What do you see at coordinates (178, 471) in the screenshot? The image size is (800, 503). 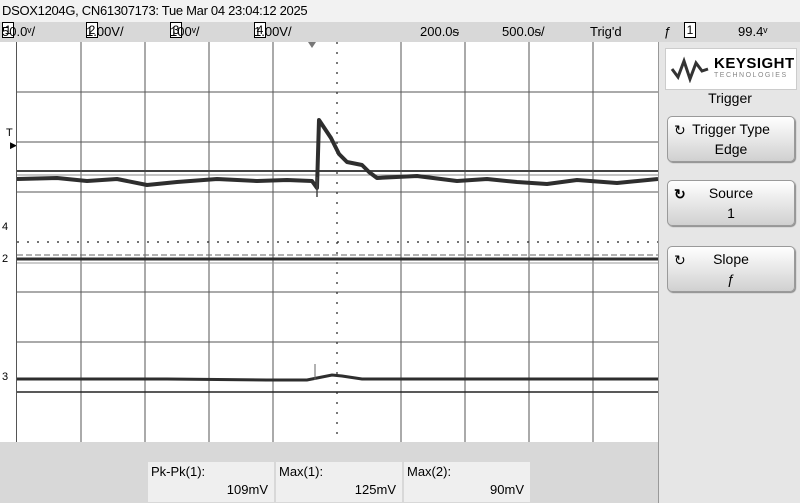 I see `measurement-label: Pk-Pk(1):` at bounding box center [178, 471].